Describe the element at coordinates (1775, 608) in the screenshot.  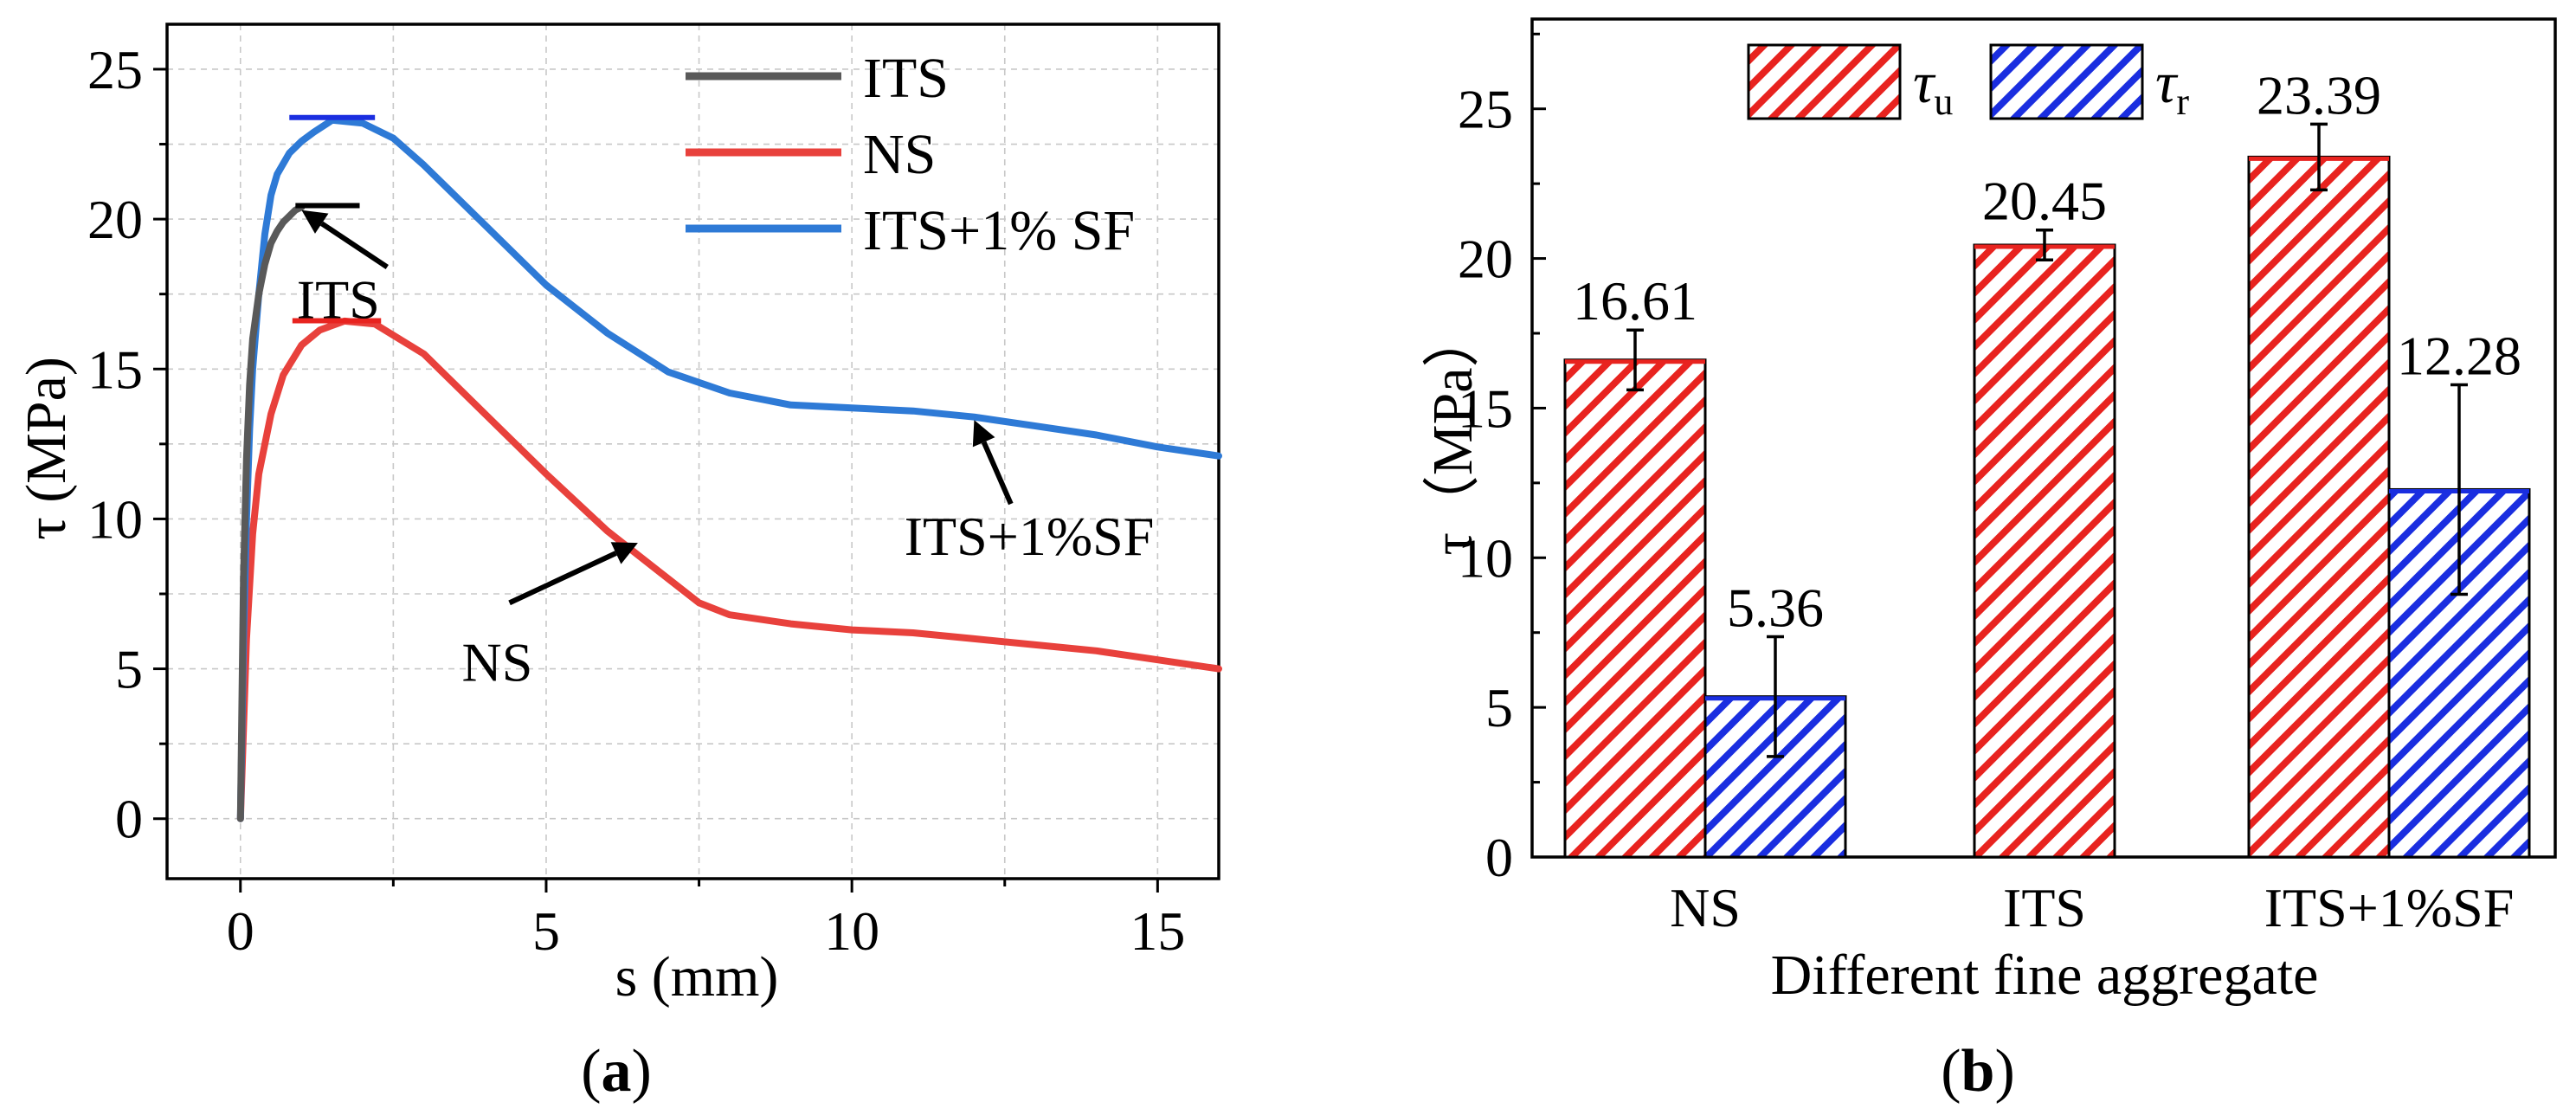
I see `data-label: 5.36` at that location.